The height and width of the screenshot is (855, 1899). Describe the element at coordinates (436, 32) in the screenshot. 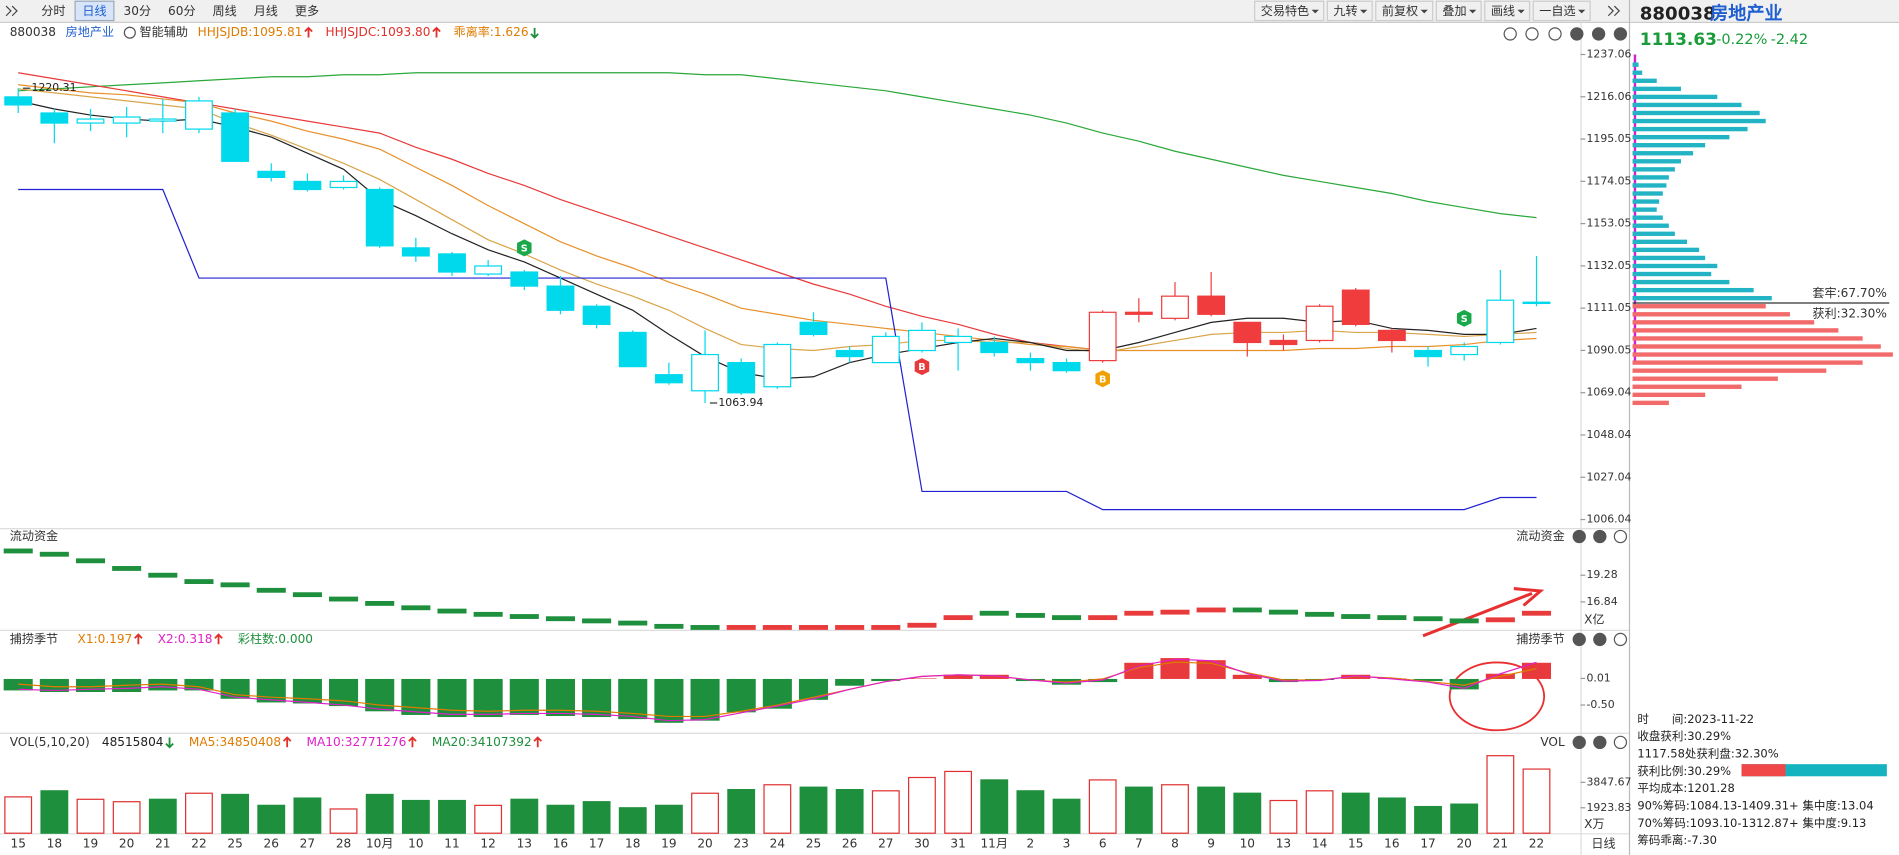

I see `arrow-icon` at that location.